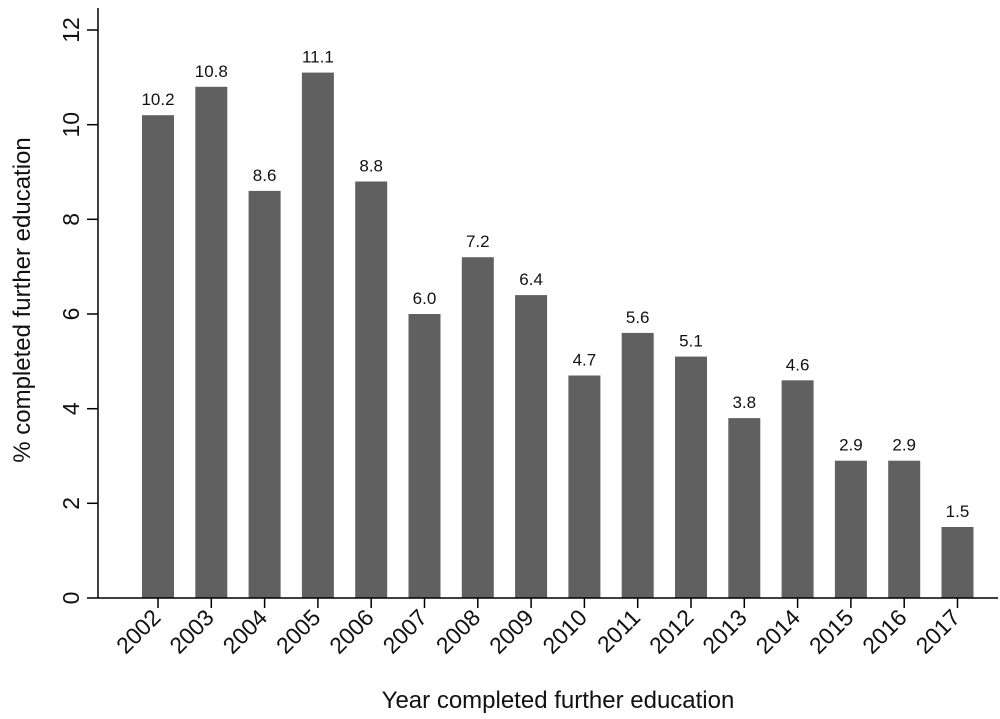 The height and width of the screenshot is (719, 1000). Describe the element at coordinates (904, 529) in the screenshot. I see `bar-2016` at that location.